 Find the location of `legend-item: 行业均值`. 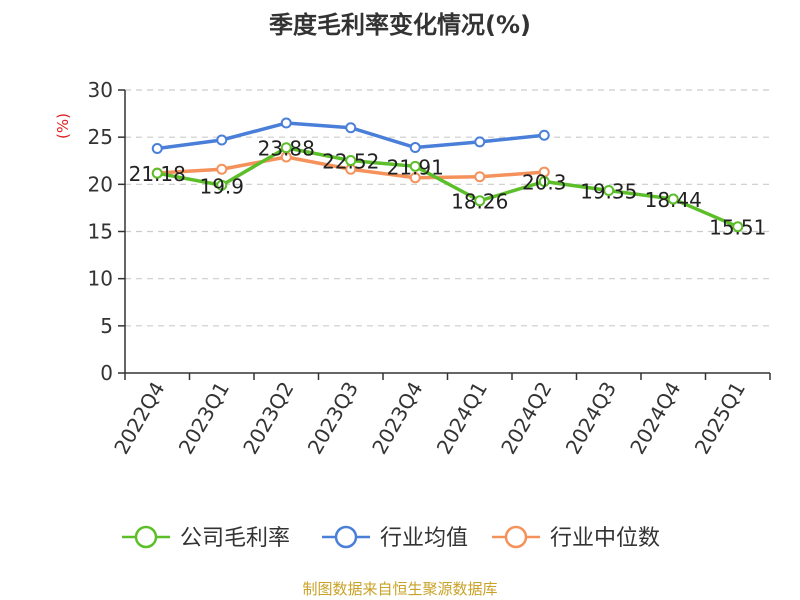

legend-item: 行业均值 is located at coordinates (395, 538).